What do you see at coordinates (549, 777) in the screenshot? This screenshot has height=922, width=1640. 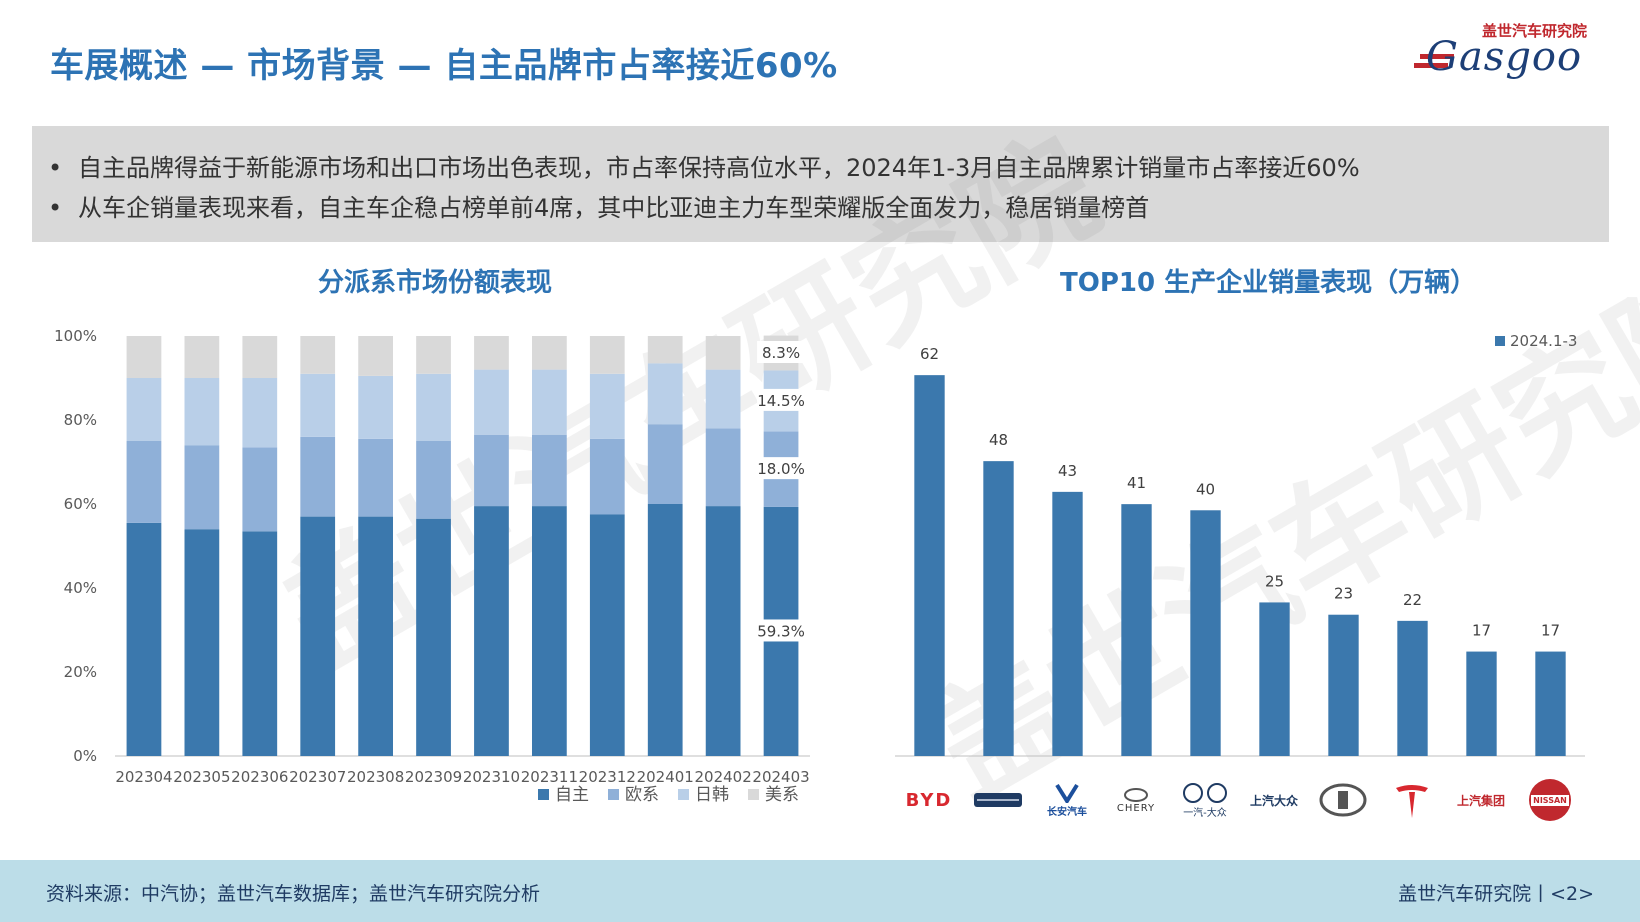 I see `x-tick-label: 202311` at bounding box center [549, 777].